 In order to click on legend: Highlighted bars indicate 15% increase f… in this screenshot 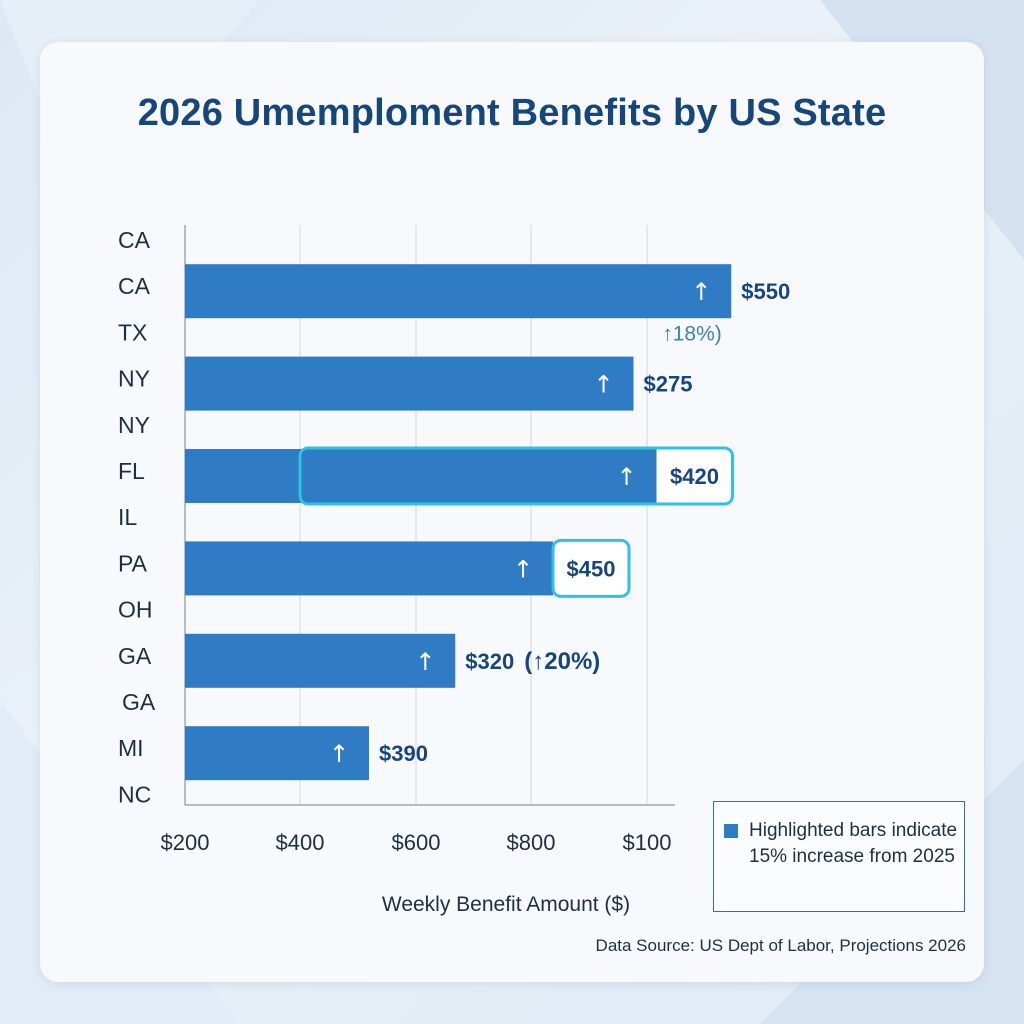, I will do `click(839, 856)`.